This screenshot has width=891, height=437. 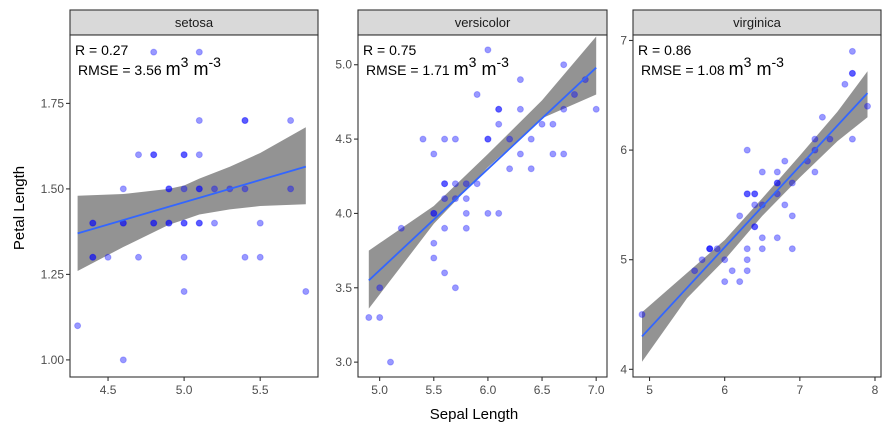 What do you see at coordinates (683, 70) in the screenshot?
I see `rmse-value: RMSE = 1.08` at bounding box center [683, 70].